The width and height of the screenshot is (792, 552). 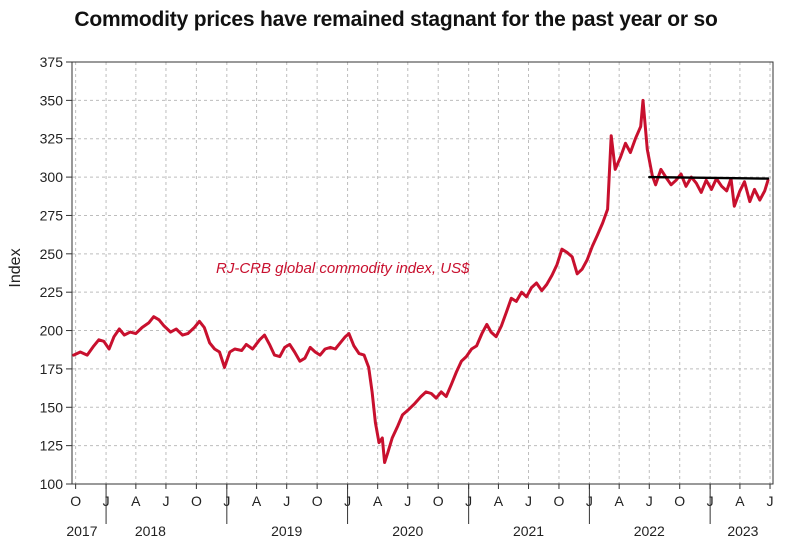 I want to click on y-tick-label: 125, so click(x=52, y=446).